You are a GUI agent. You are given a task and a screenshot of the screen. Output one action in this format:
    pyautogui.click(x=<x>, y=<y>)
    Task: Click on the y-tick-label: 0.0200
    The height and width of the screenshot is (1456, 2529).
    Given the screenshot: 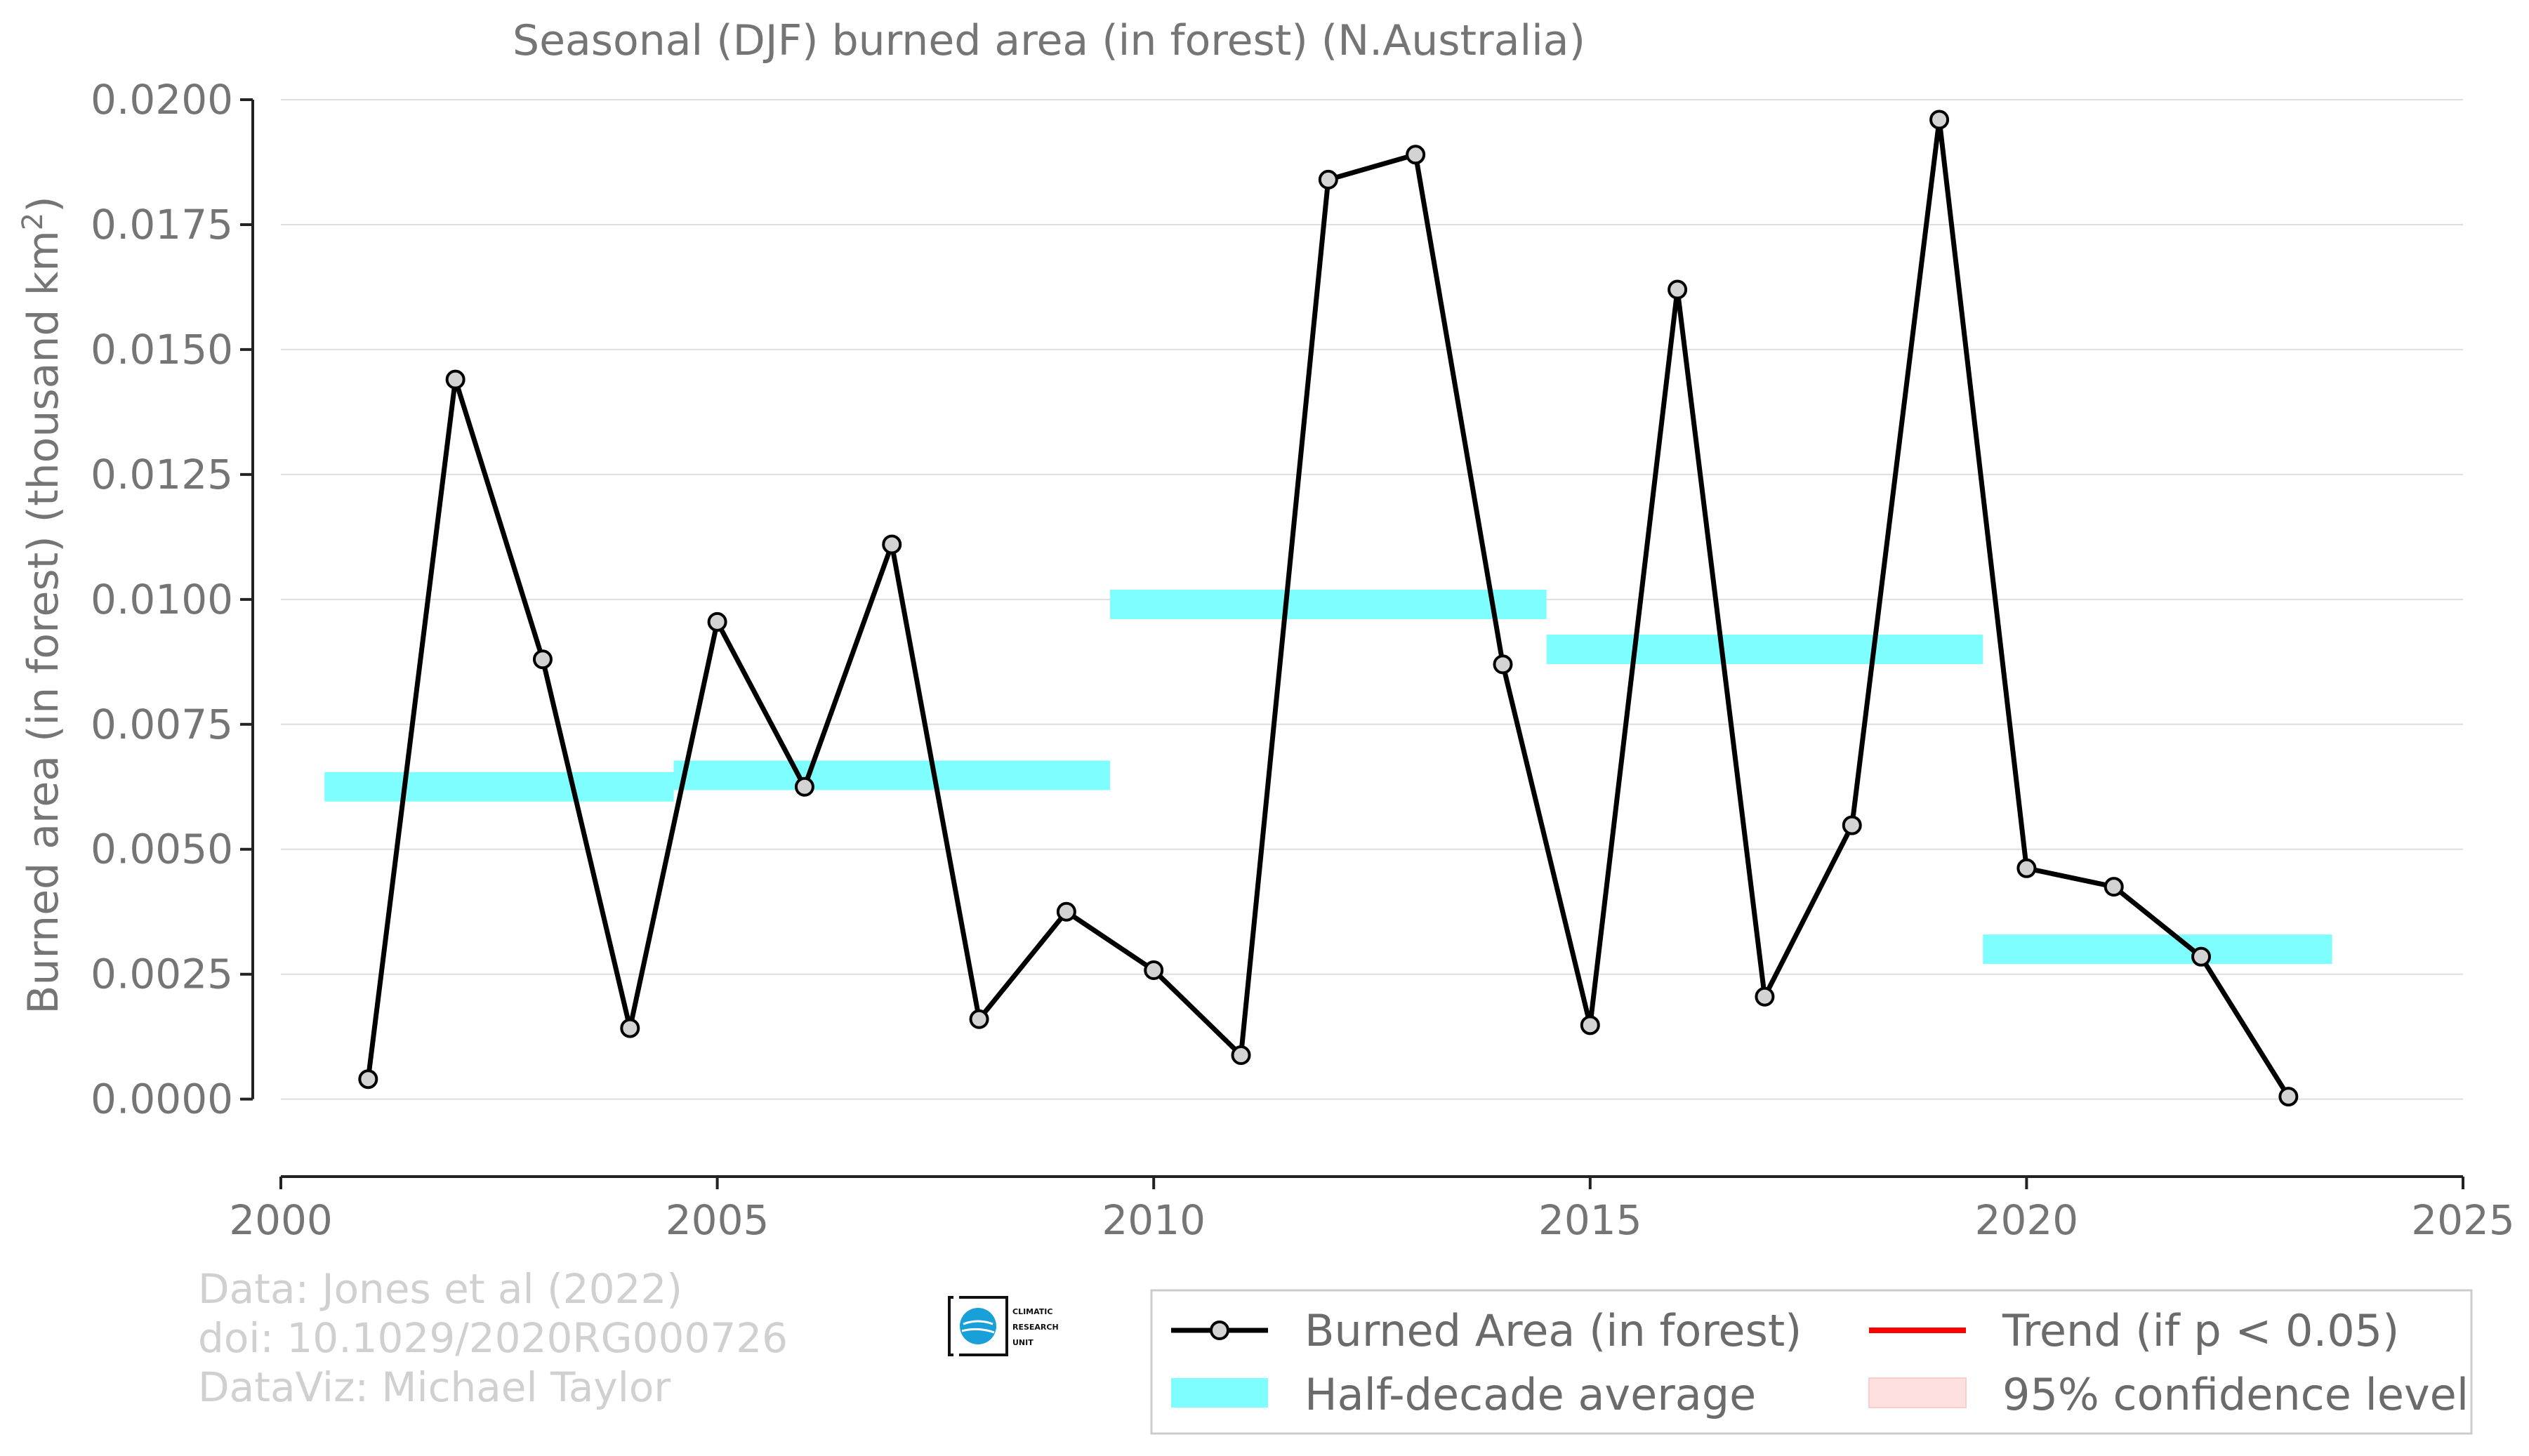 What is the action you would take?
    pyautogui.click(x=162, y=100)
    